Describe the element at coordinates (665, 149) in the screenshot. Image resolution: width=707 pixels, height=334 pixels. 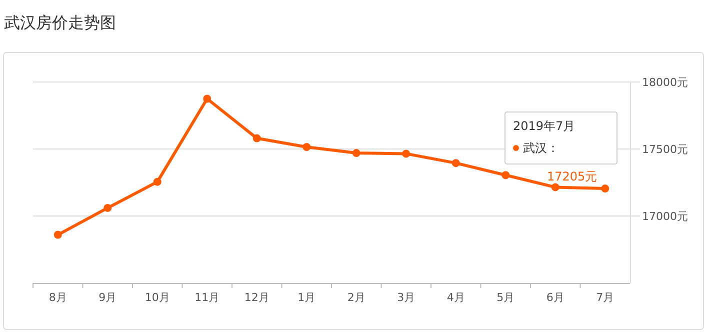
I see `y-tick-label: 17500元` at that location.